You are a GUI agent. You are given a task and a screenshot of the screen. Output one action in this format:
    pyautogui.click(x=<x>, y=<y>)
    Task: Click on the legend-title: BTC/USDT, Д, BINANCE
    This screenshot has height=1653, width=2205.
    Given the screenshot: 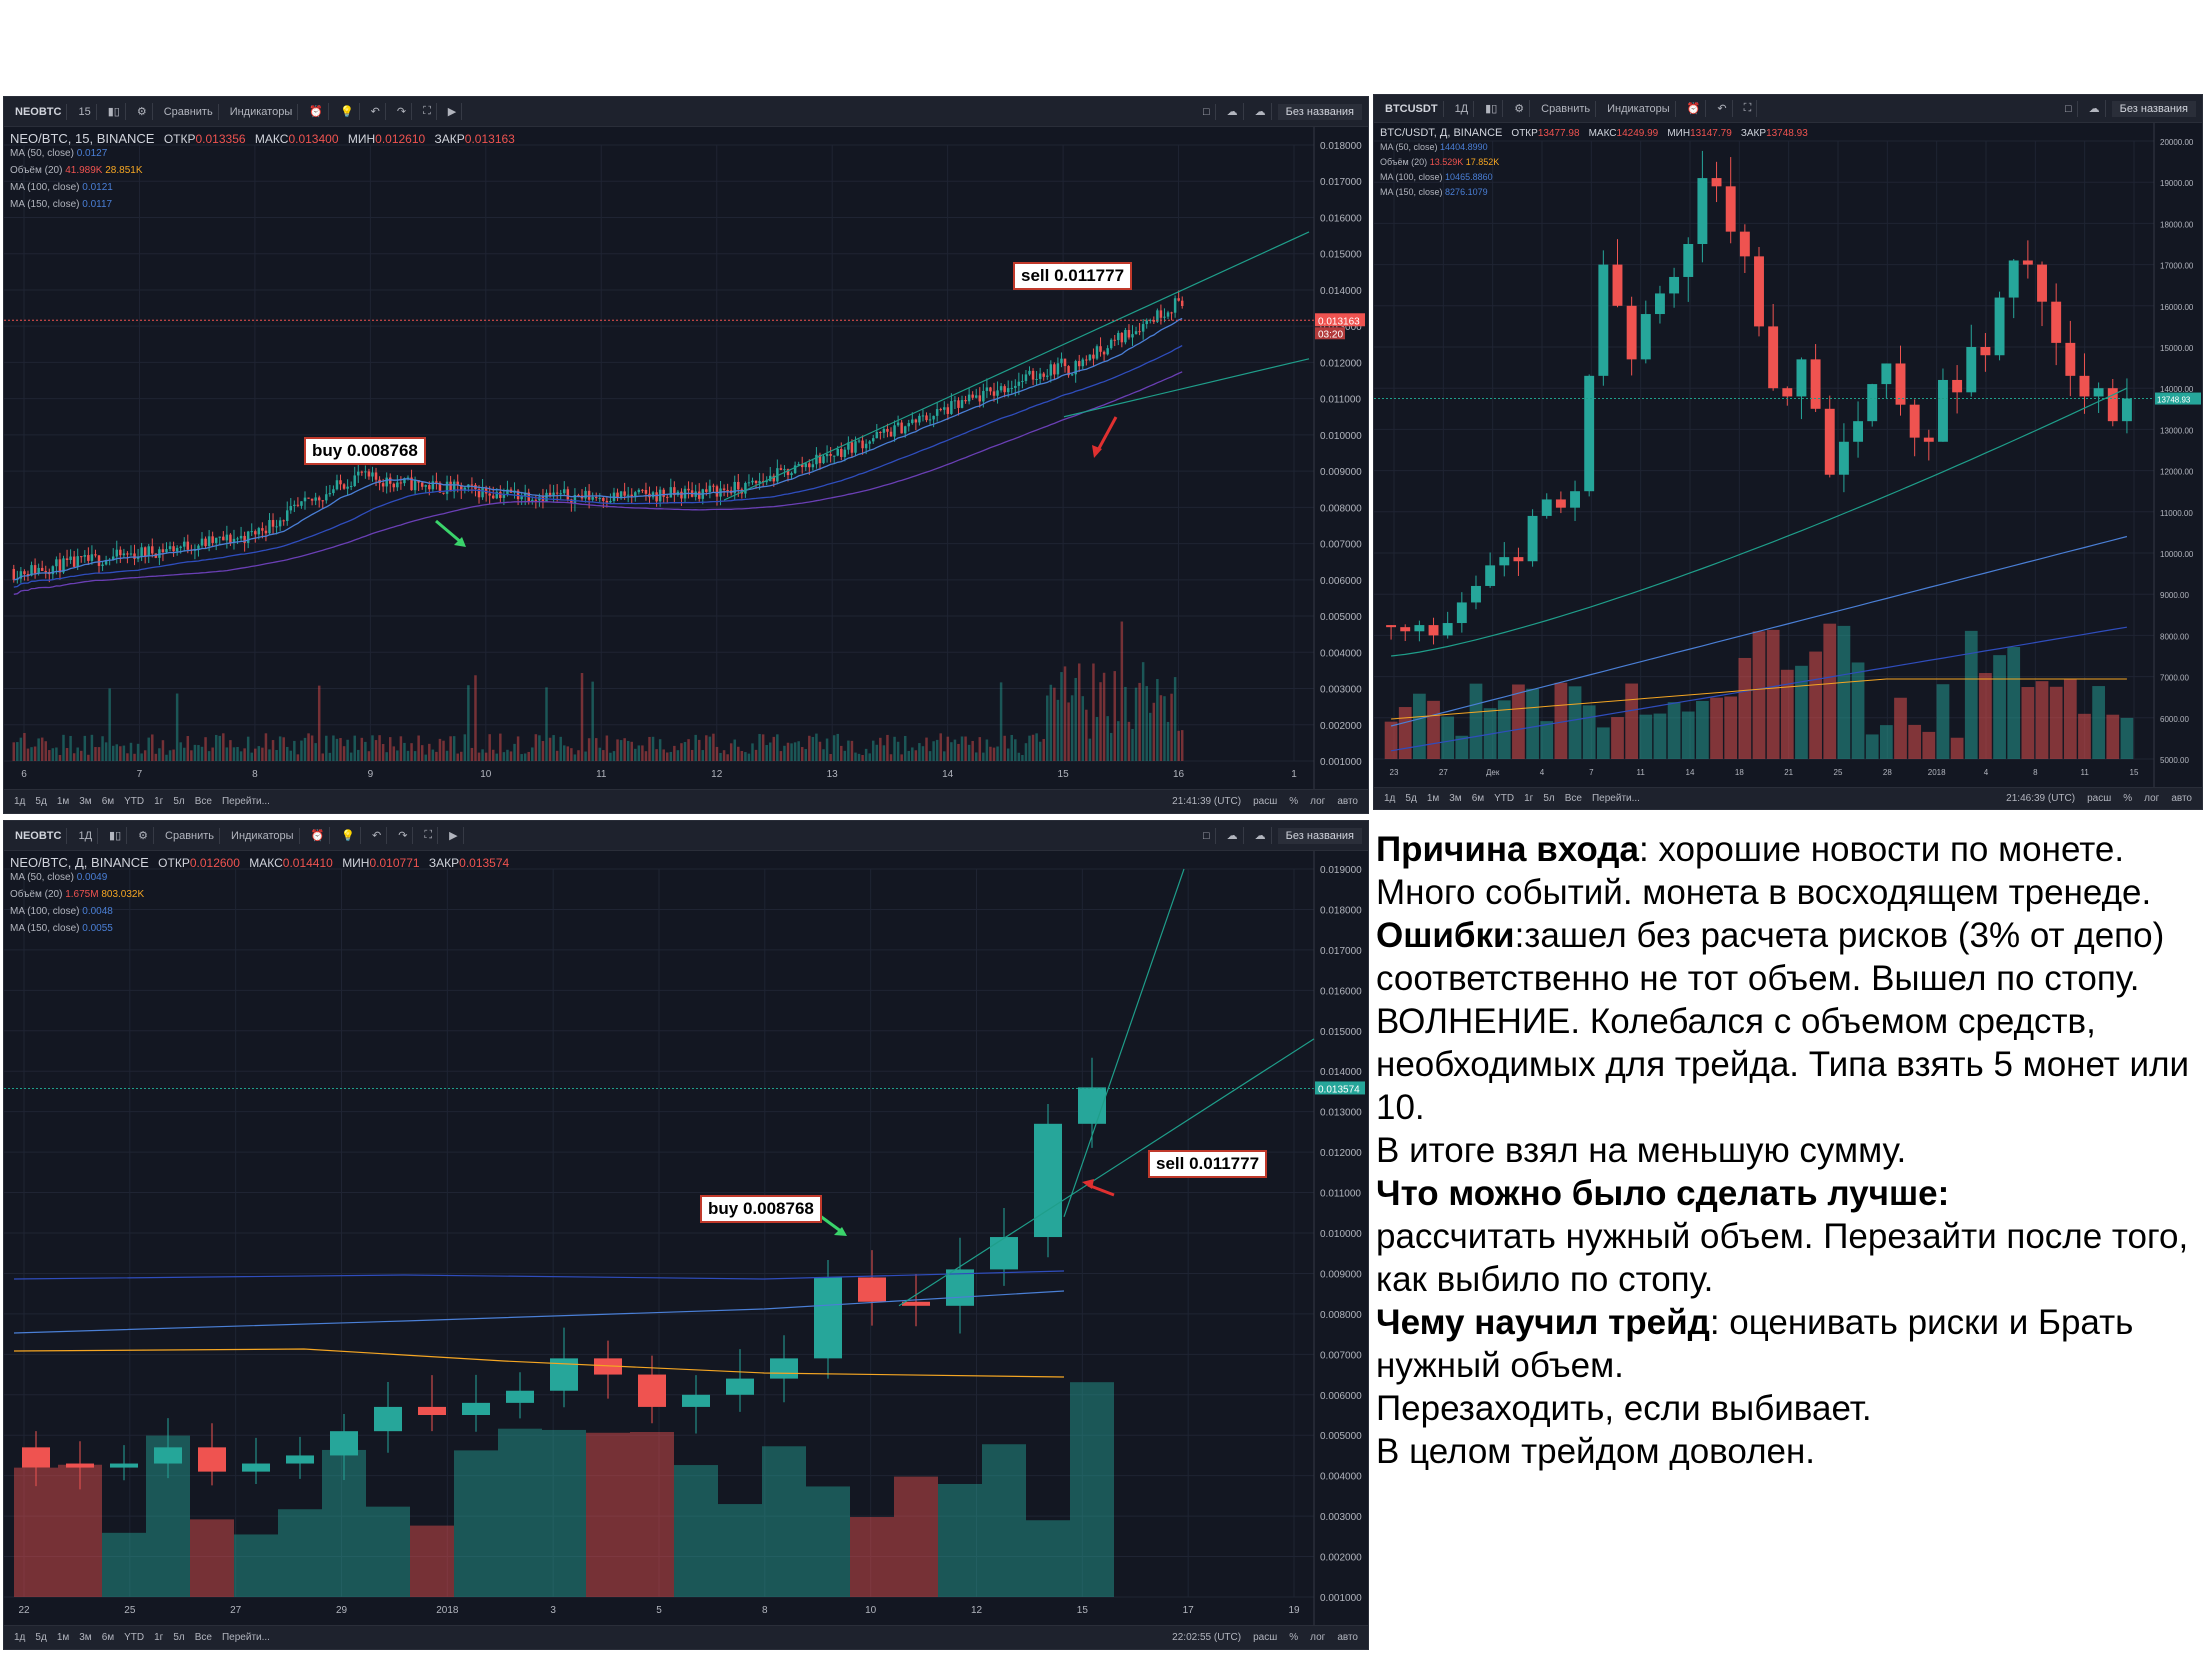 What is the action you would take?
    pyautogui.click(x=1441, y=133)
    